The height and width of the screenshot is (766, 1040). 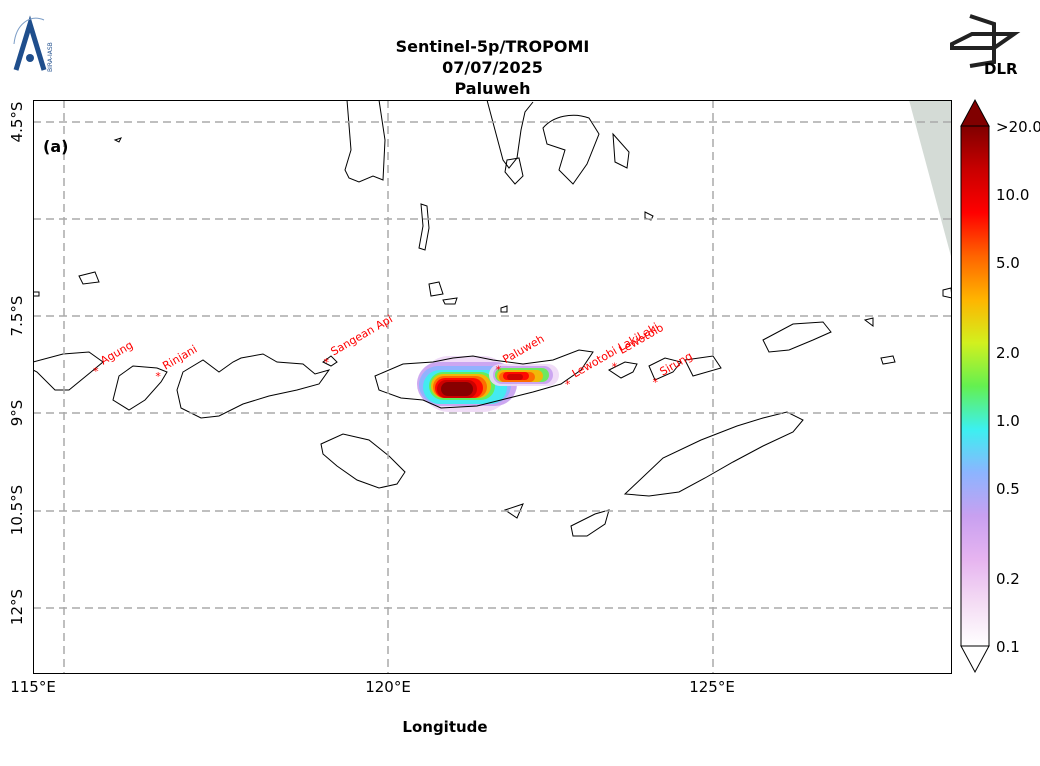 I want to click on cbar-tick-2: 2.0, so click(x=1008, y=353).